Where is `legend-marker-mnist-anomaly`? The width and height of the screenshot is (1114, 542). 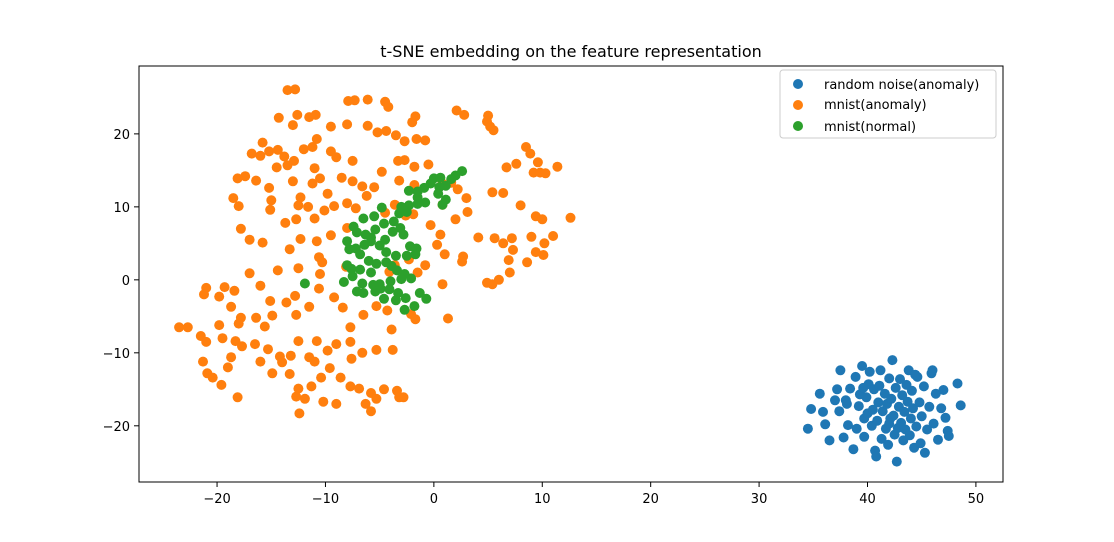
legend-marker-mnist-anomaly is located at coordinates (798, 105).